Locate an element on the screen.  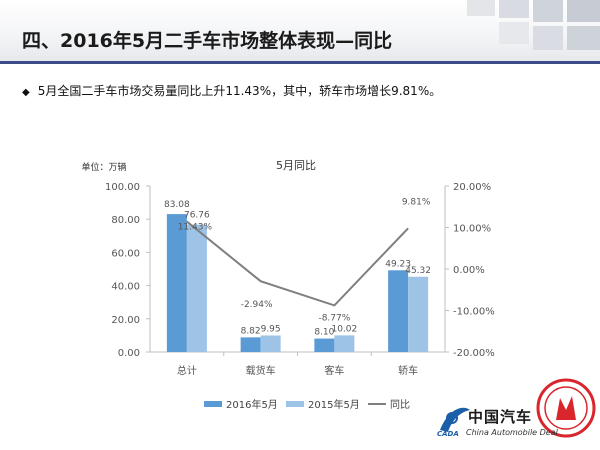
right-tick-label: 0.00% is located at coordinates (469, 270).